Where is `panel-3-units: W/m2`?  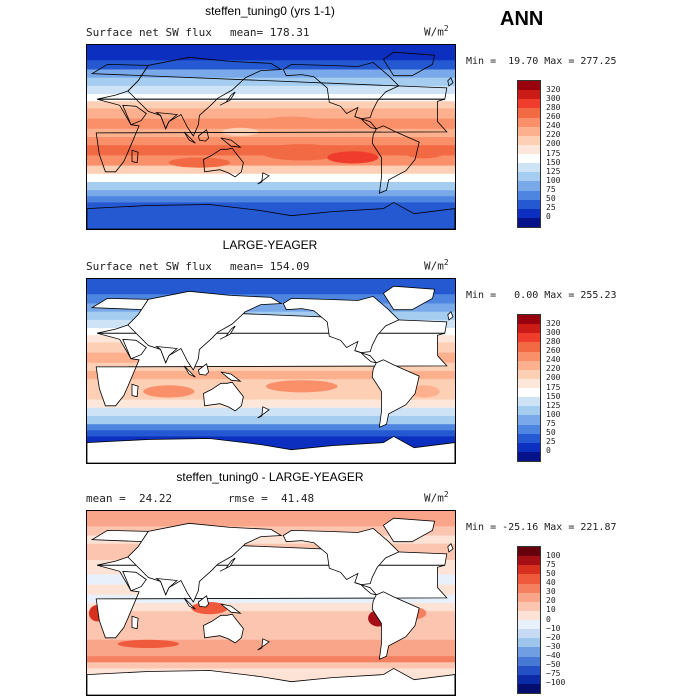
panel-3-units: W/m2 is located at coordinates (436, 497).